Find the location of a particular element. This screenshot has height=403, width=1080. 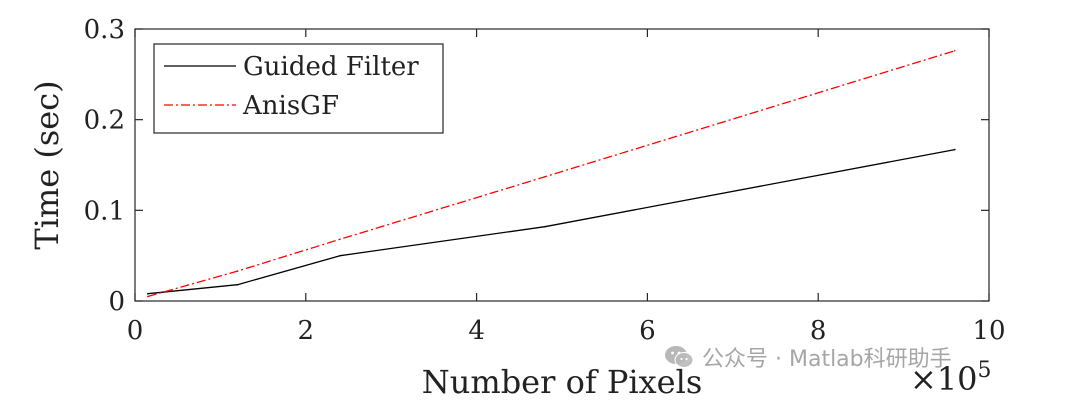

x-exponent-base: ×10 is located at coordinates (944, 379).